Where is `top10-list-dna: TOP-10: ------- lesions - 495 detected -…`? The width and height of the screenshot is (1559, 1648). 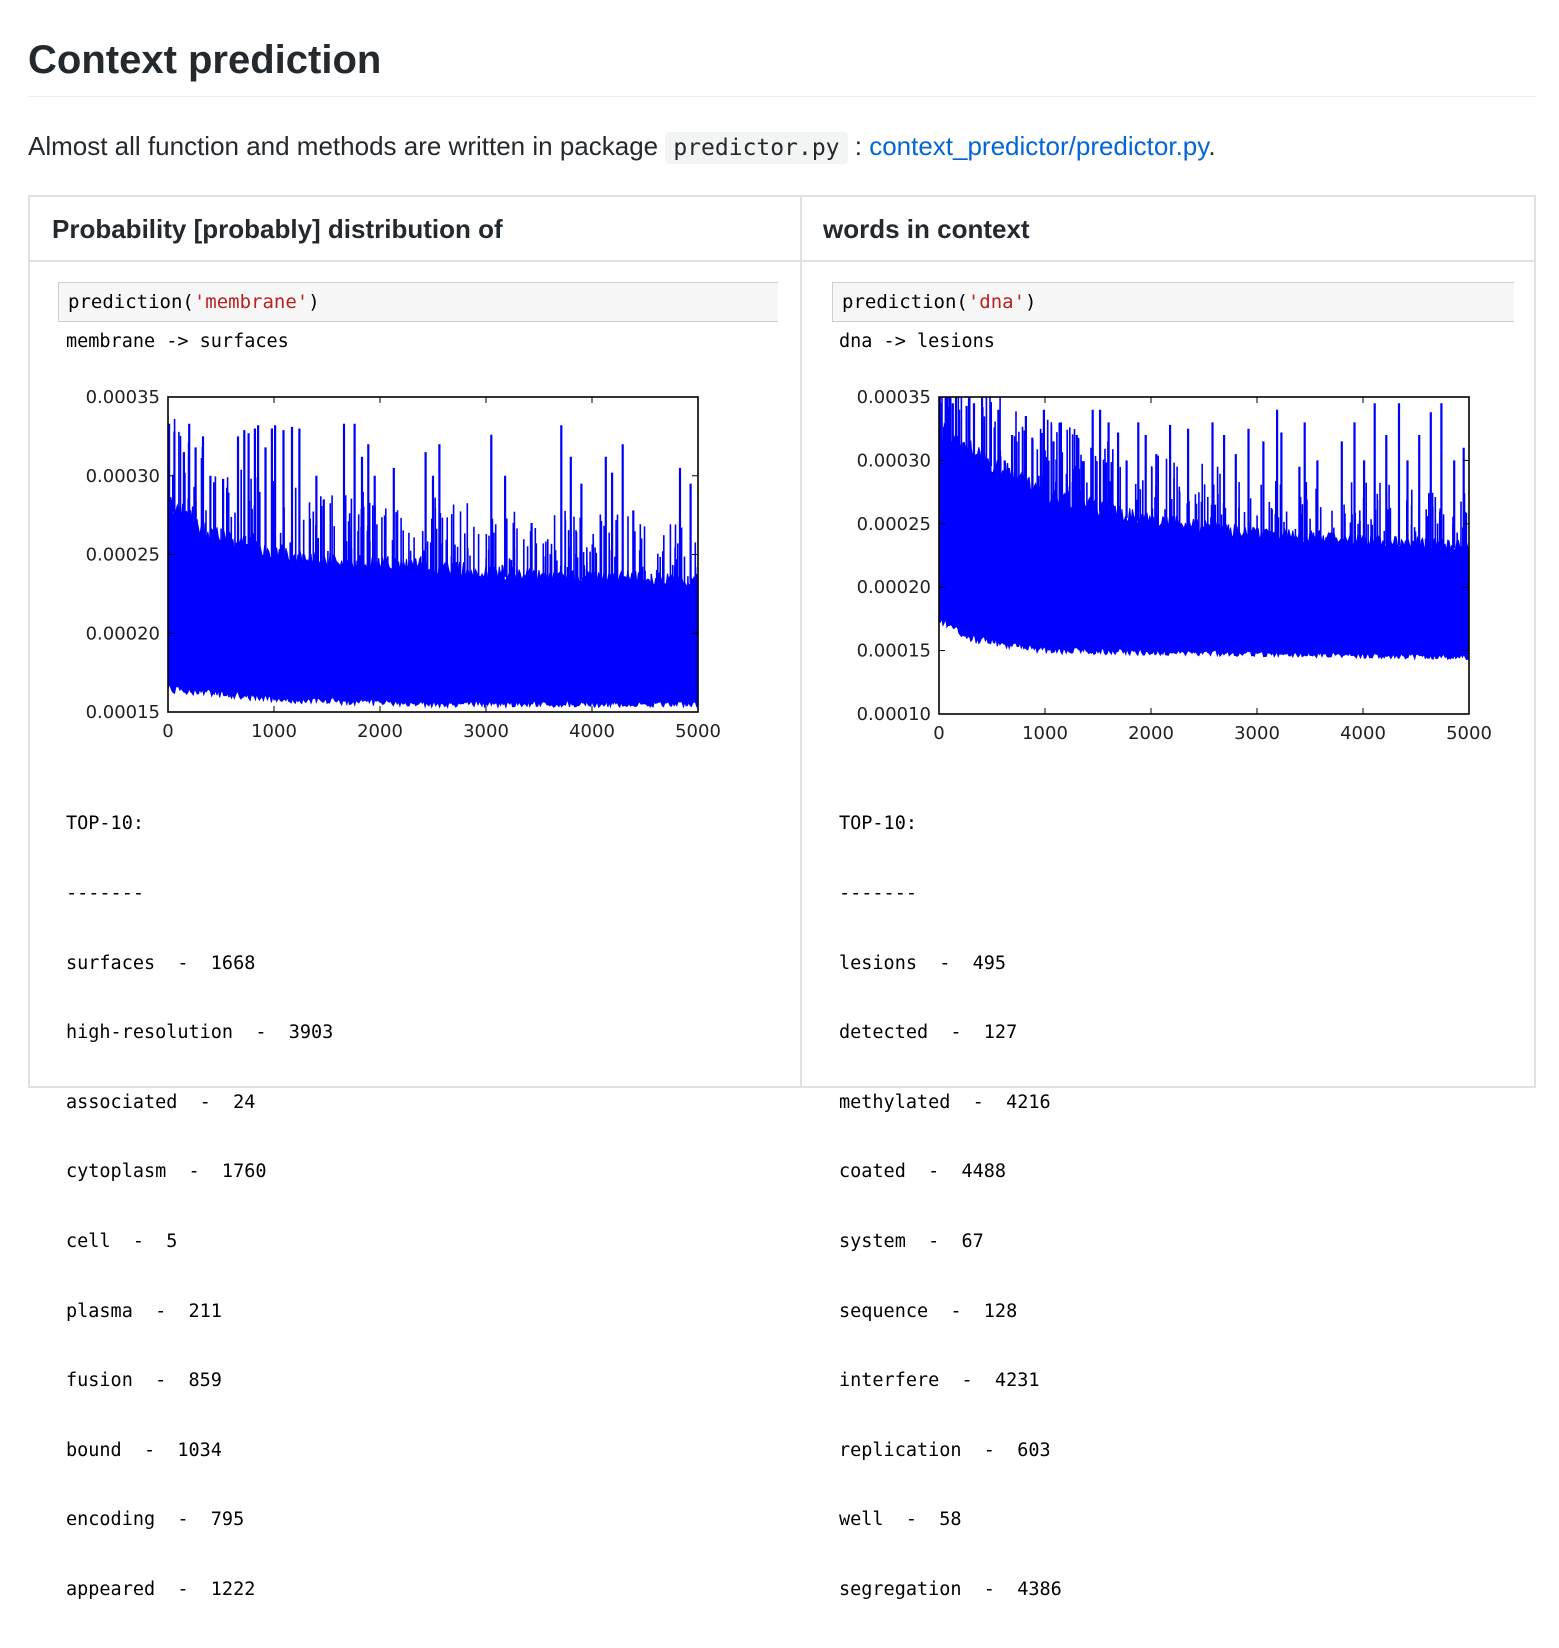
top10-list-dna: TOP-10: ------- lesions - 495 detected -… is located at coordinates (950, 1207).